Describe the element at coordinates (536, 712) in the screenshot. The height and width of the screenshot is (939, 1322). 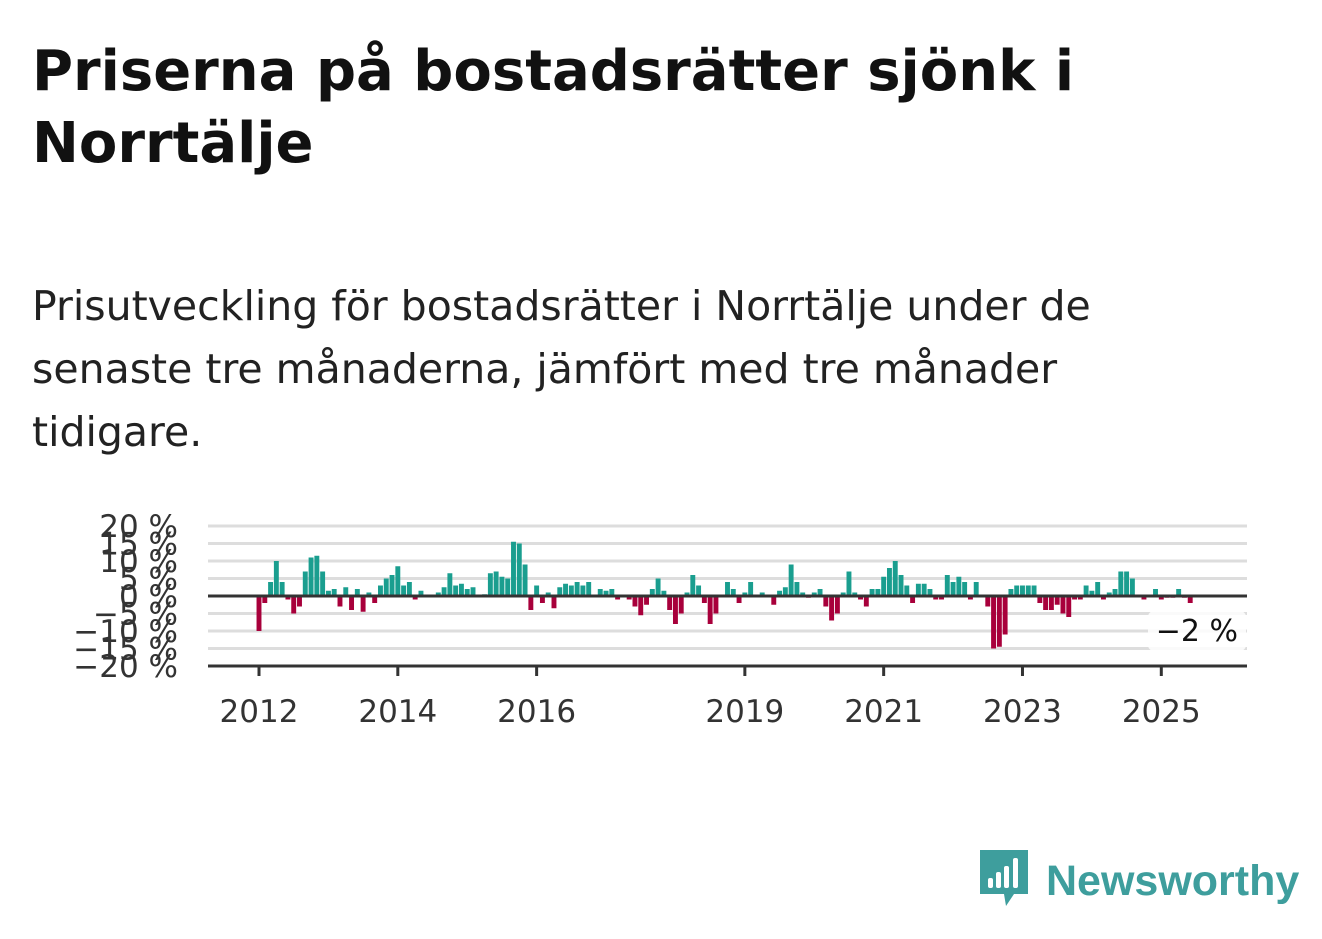
I see `x-tick-label: 2016` at that location.